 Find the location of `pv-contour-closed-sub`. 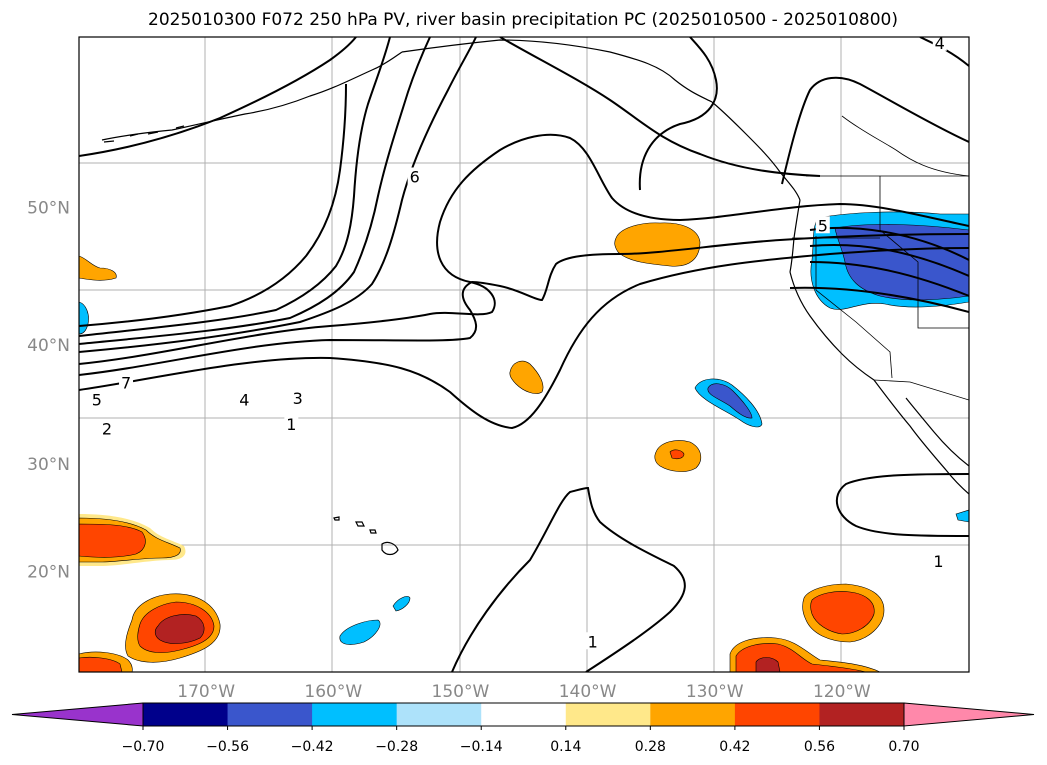

pv-contour-closed-sub is located at coordinates (902, 505).